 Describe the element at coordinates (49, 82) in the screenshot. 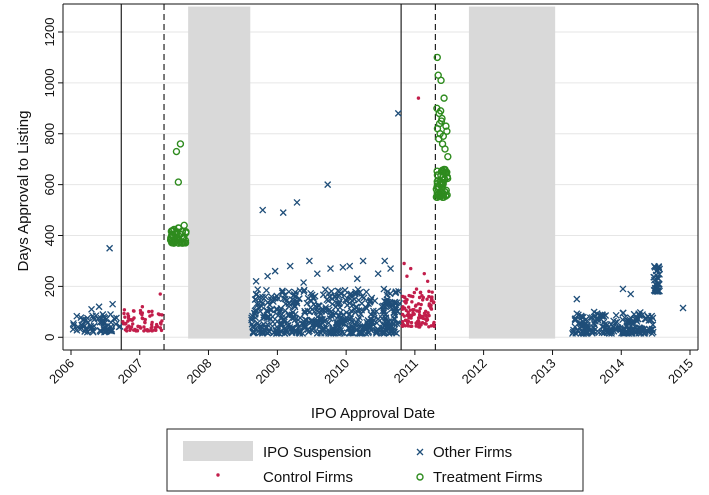

I see `y-tick-label: 1000` at that location.